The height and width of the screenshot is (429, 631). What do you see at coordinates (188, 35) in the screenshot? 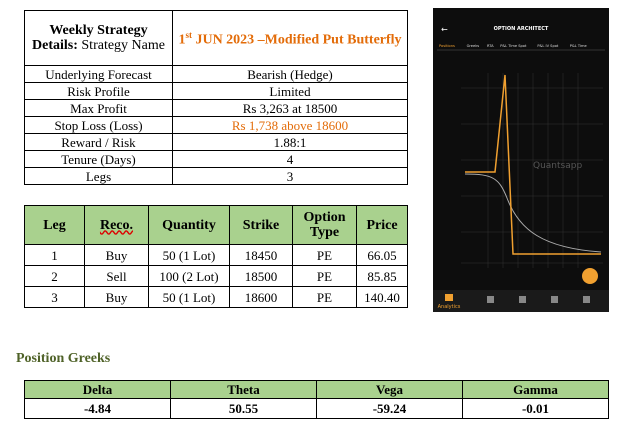
I see `title-suffix: st` at bounding box center [188, 35].